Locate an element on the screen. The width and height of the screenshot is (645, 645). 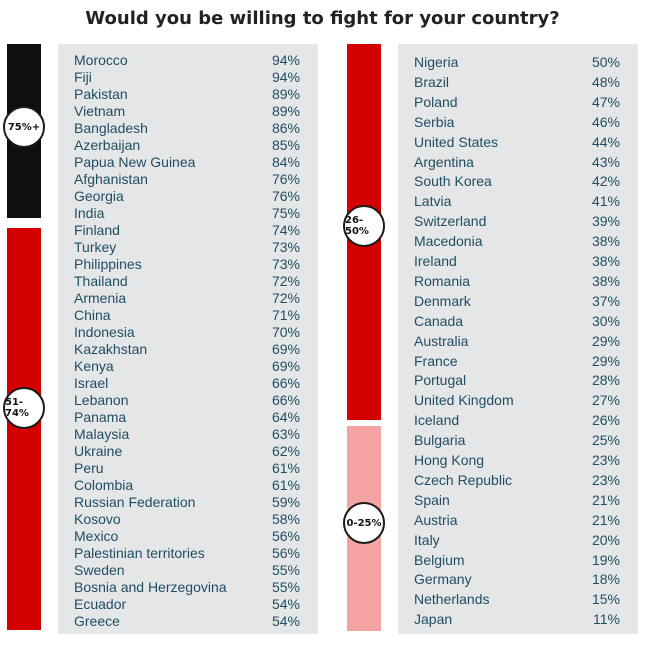
percent-value: 85% is located at coordinates (285, 145).